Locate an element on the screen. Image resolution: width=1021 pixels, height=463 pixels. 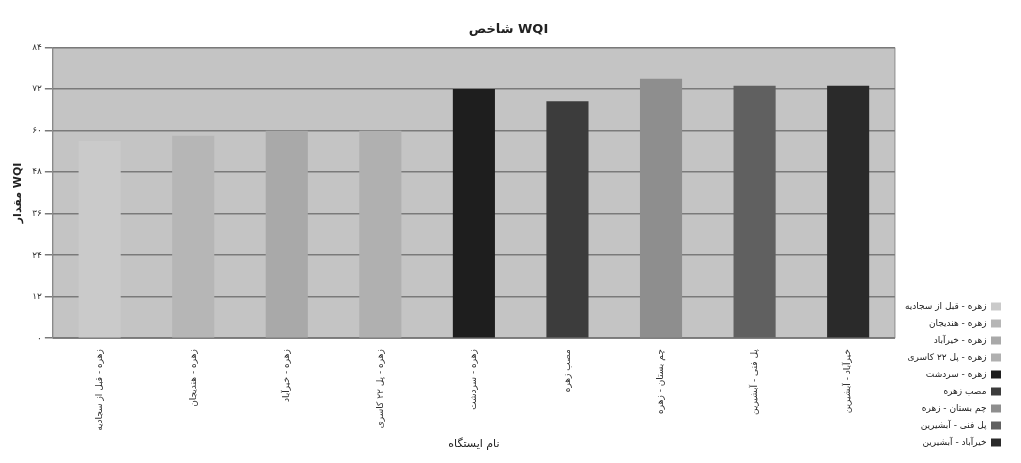
x-tick-label: پل فنی - آبشیرین is located at coordinates (753, 381).